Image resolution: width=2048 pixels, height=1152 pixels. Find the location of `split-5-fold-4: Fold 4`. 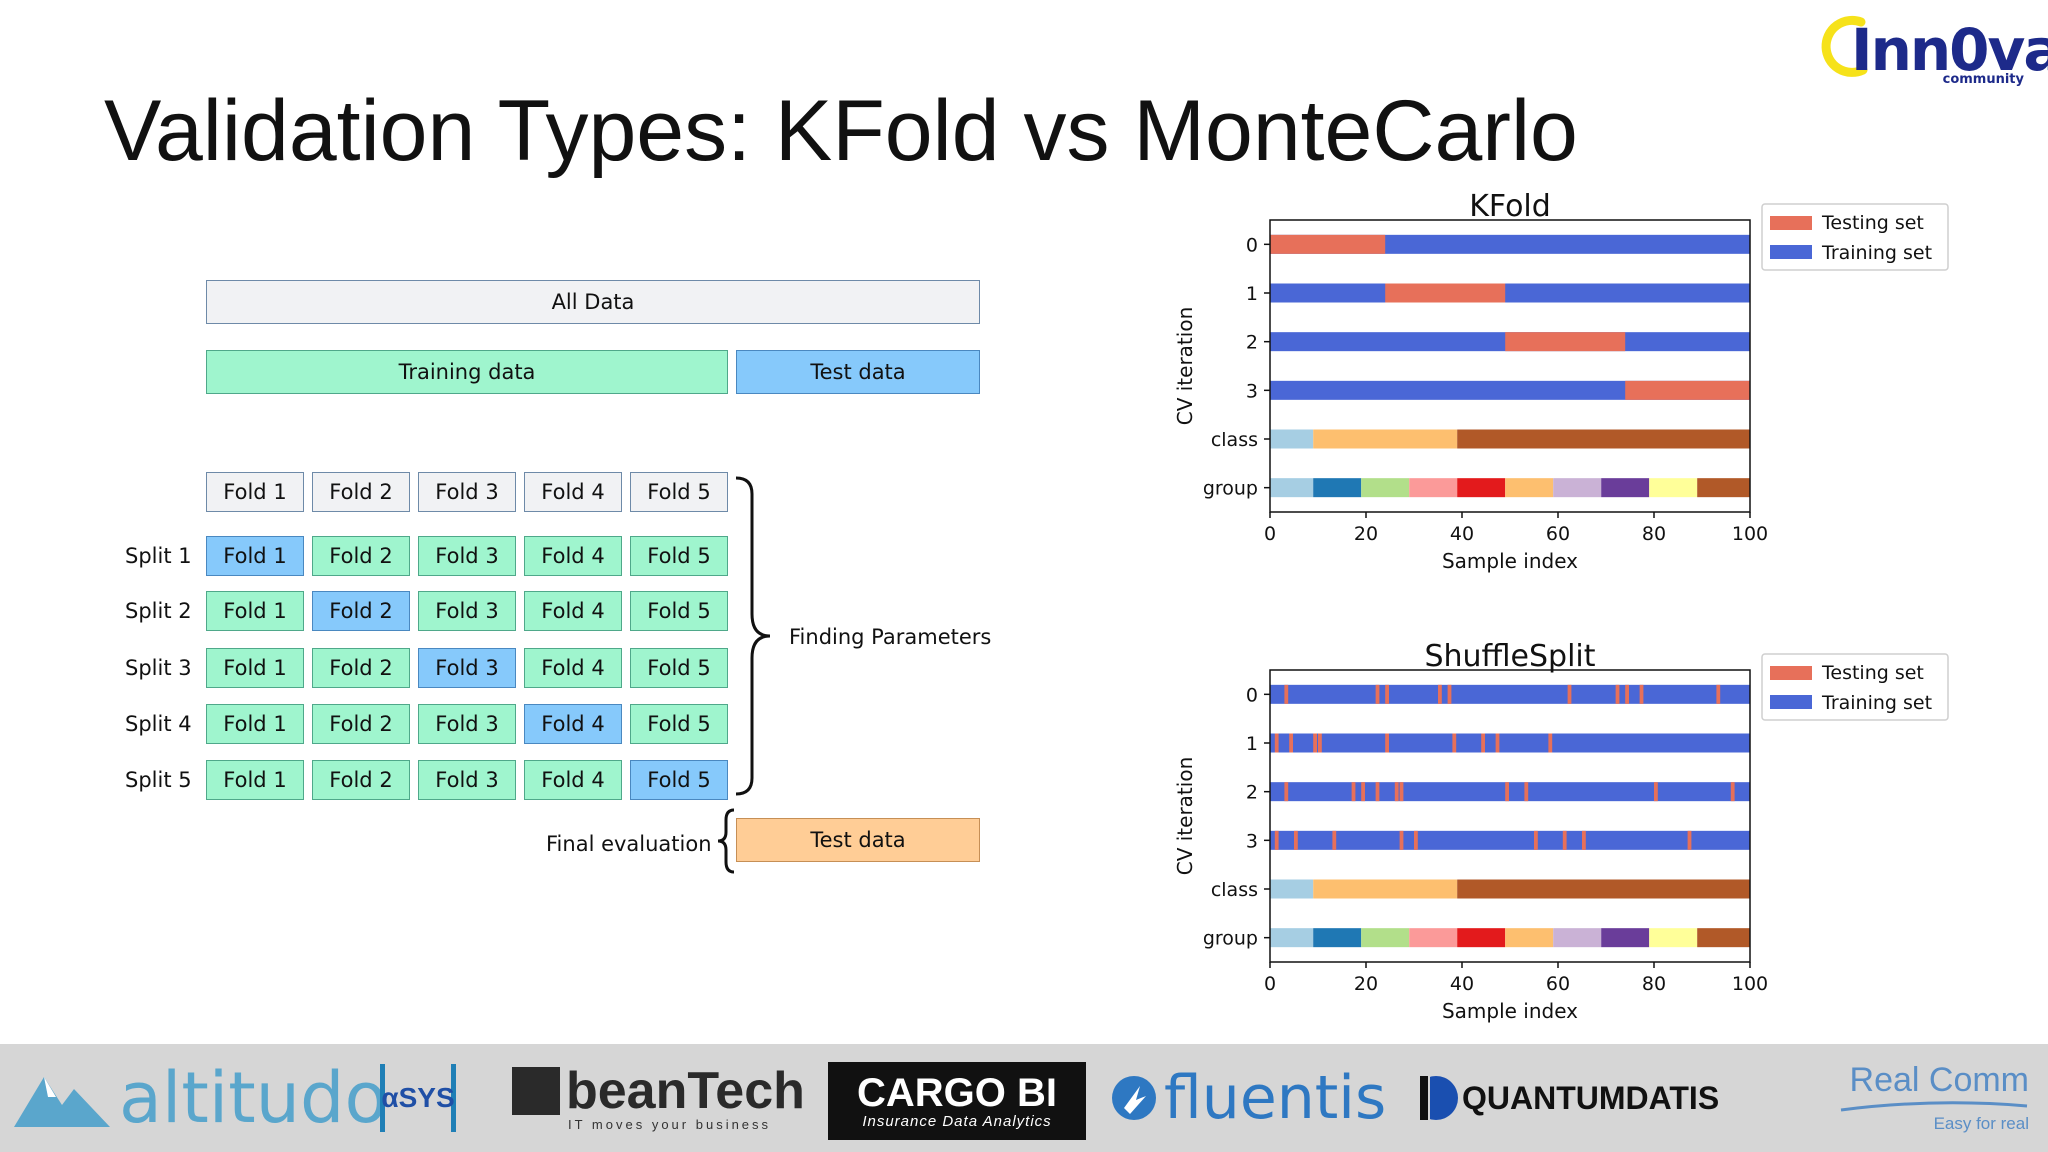

split-5-fold-4: Fold 4 is located at coordinates (573, 780).